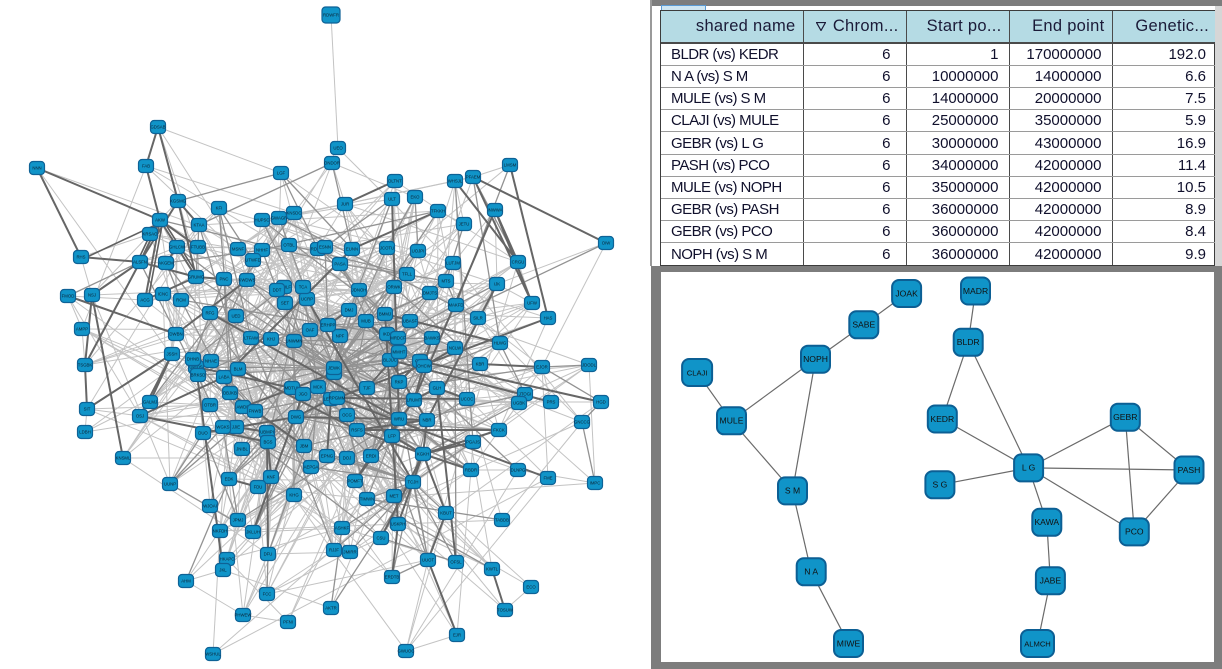 The height and width of the screenshot is (669, 1222). Describe the element at coordinates (289, 245) in the screenshot. I see `svg-text: OTBL` at that location.